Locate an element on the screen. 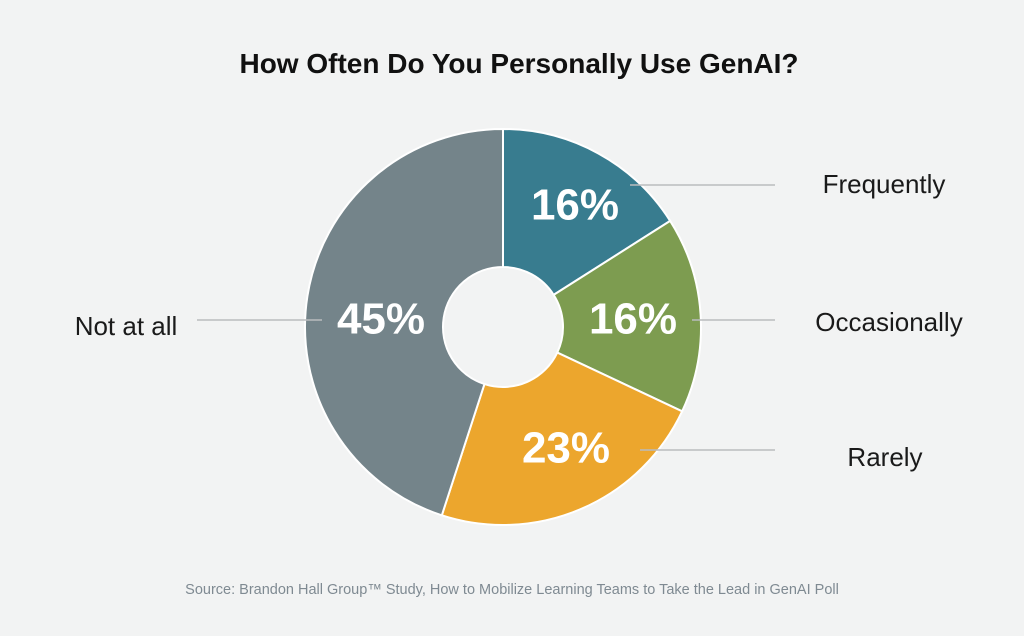 This screenshot has width=1024, height=636. slice-not-at-all is located at coordinates (404, 322).